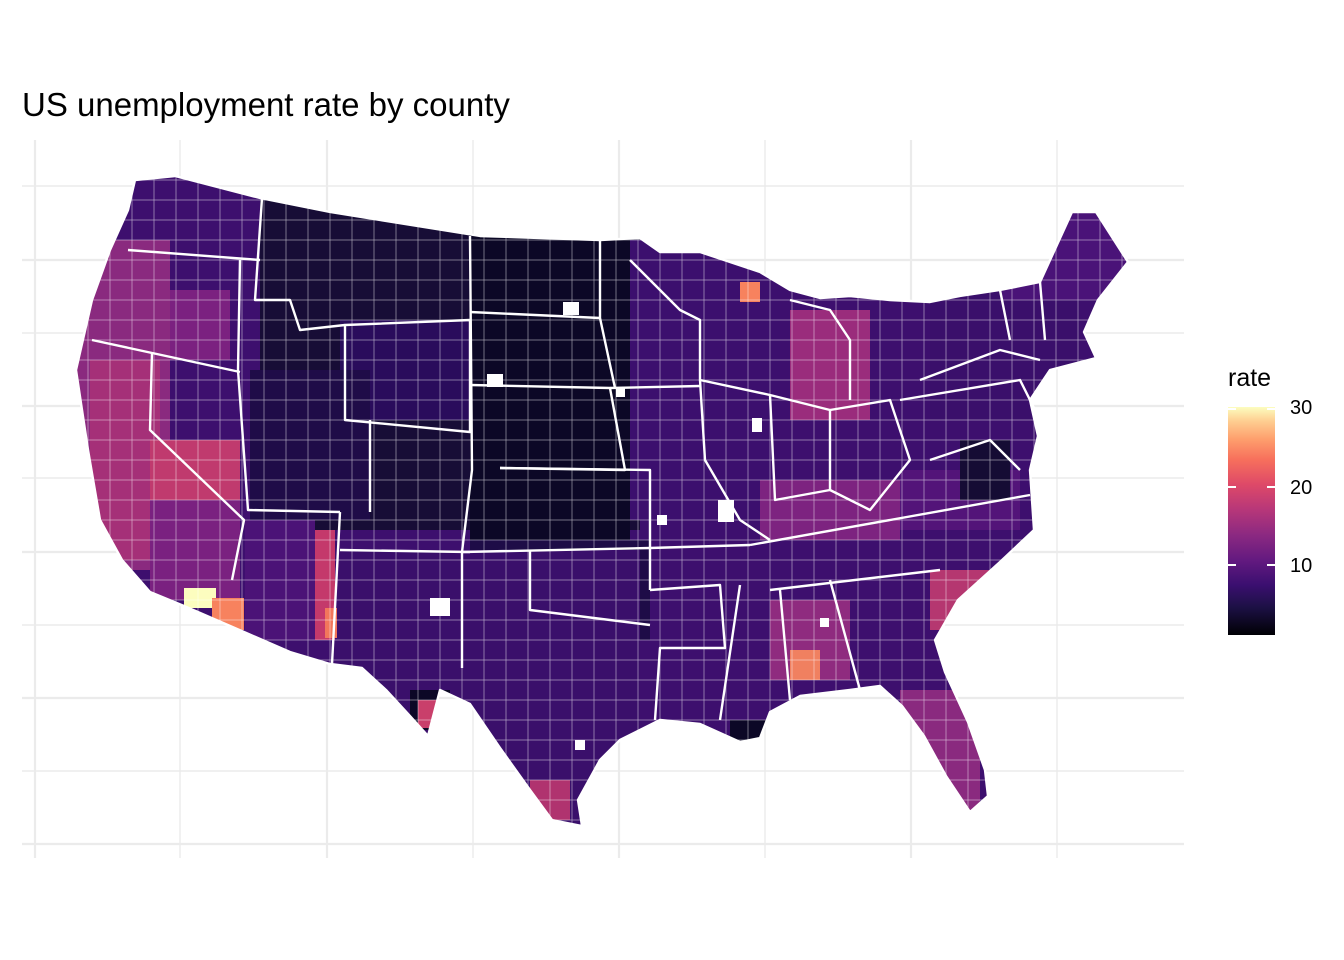  Describe the element at coordinates (1250, 378) in the screenshot. I see `legend-title: rate` at that location.